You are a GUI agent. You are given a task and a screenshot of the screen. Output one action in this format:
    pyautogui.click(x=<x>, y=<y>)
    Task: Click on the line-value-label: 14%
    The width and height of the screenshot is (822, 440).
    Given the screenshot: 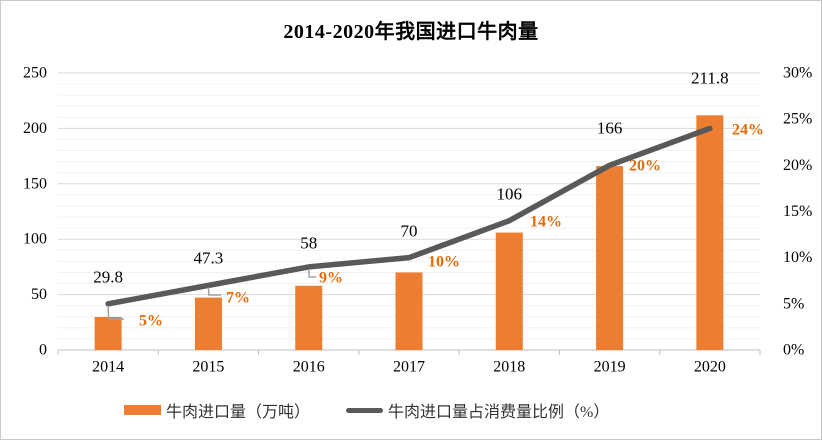 What is the action you would take?
    pyautogui.click(x=546, y=222)
    